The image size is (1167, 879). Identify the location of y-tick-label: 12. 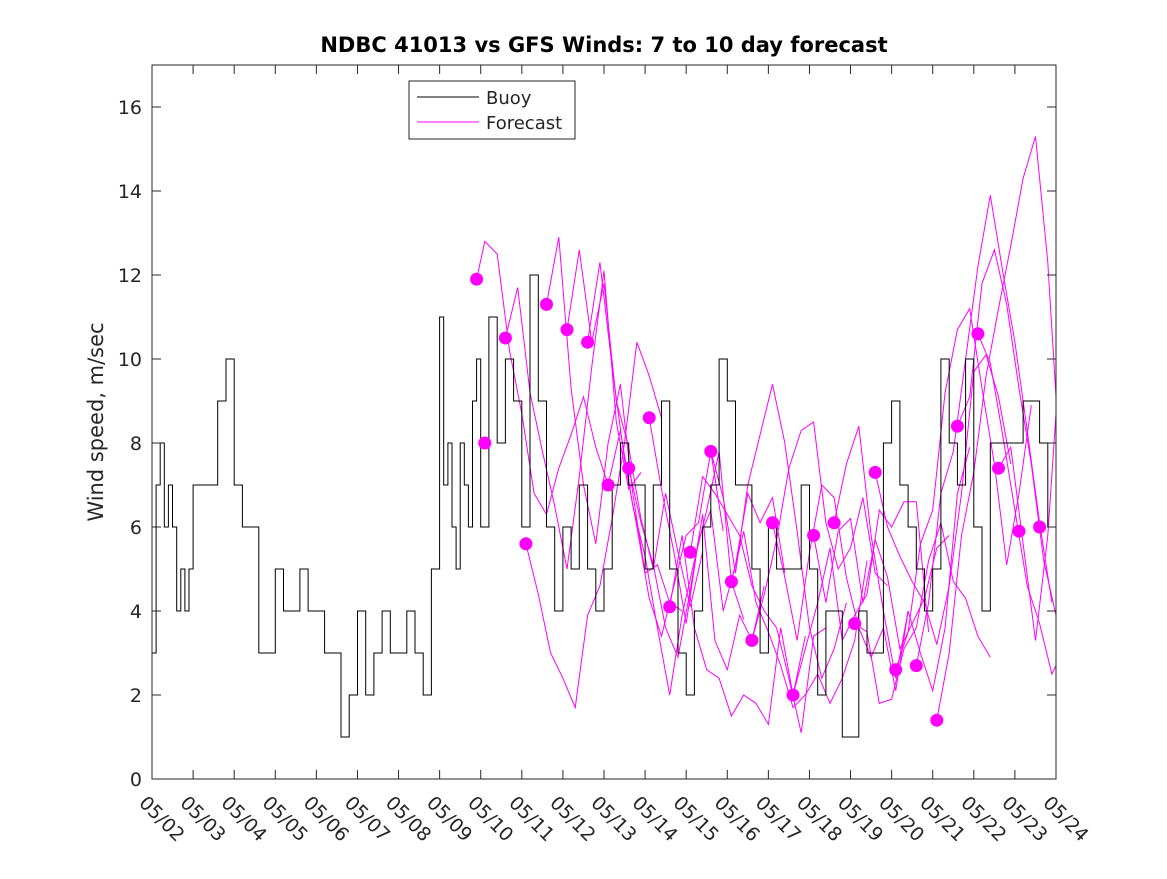
(130, 276).